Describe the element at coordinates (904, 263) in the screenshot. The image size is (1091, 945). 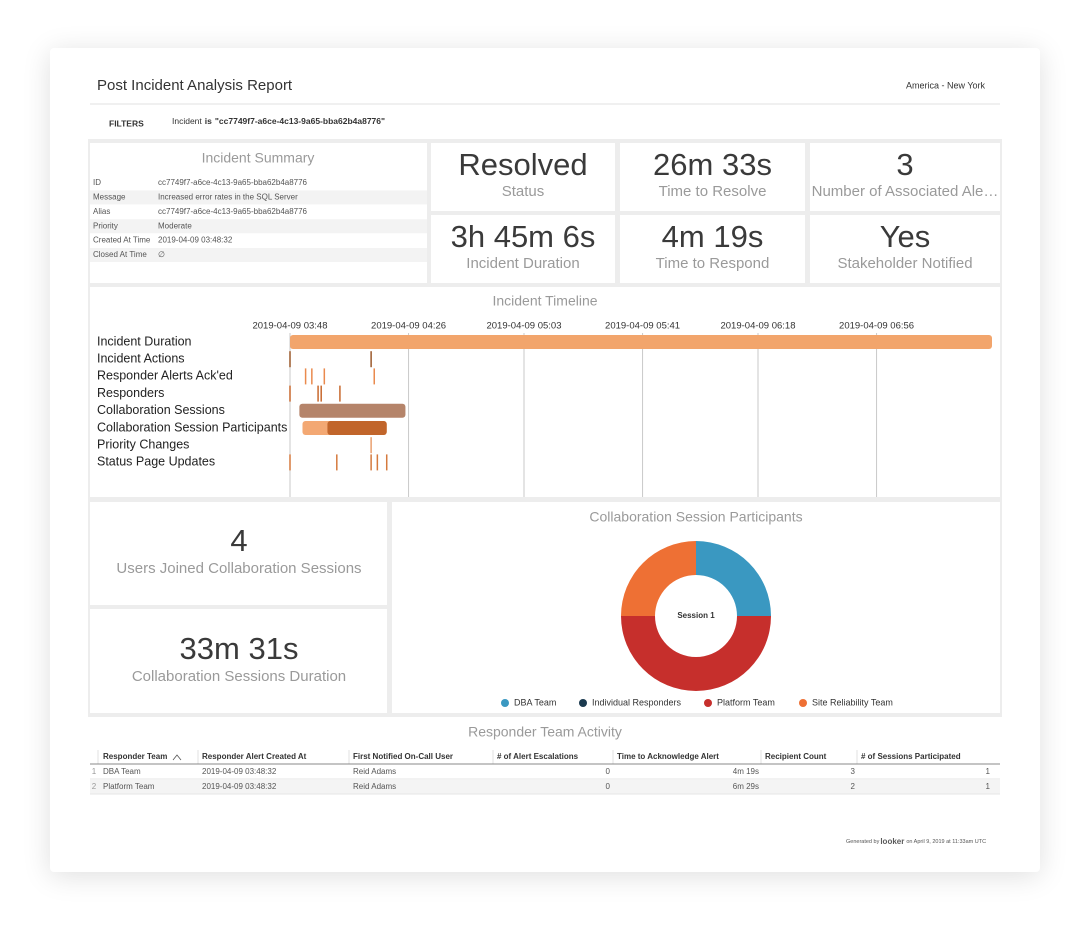
I see `kpi-label: Stakeholder Notified` at that location.